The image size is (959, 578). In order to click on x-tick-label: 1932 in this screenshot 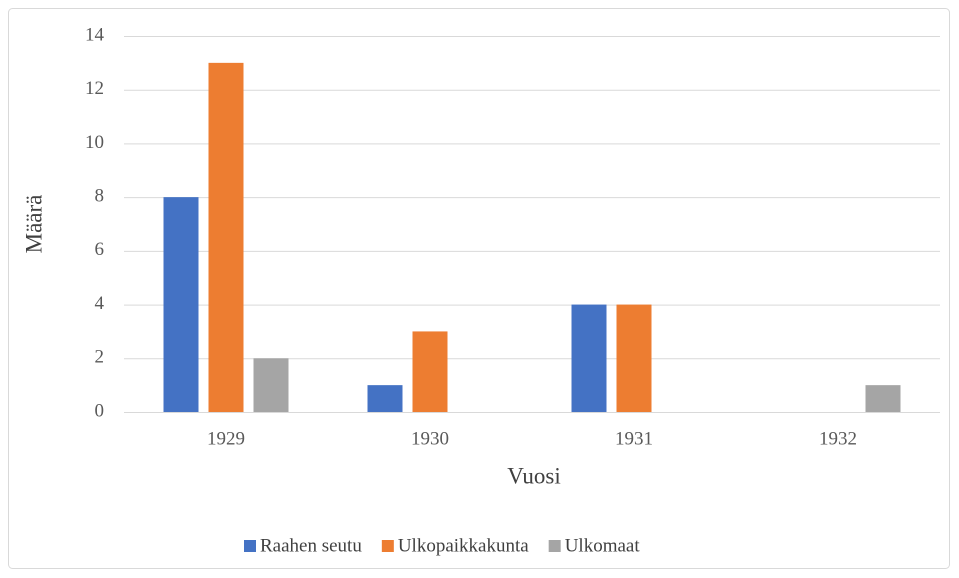, I will do `click(838, 438)`.